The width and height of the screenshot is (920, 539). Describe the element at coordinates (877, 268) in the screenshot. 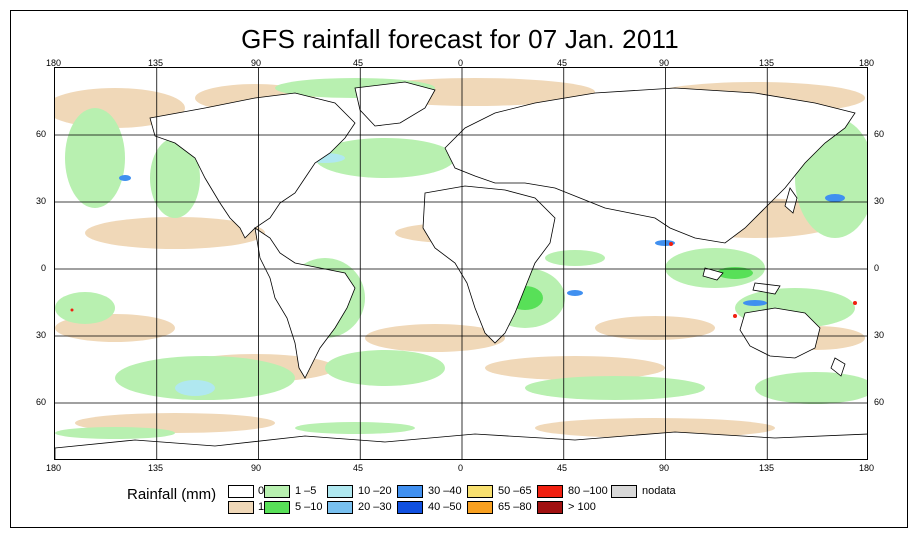

I see `right-tick-label: 0` at that location.